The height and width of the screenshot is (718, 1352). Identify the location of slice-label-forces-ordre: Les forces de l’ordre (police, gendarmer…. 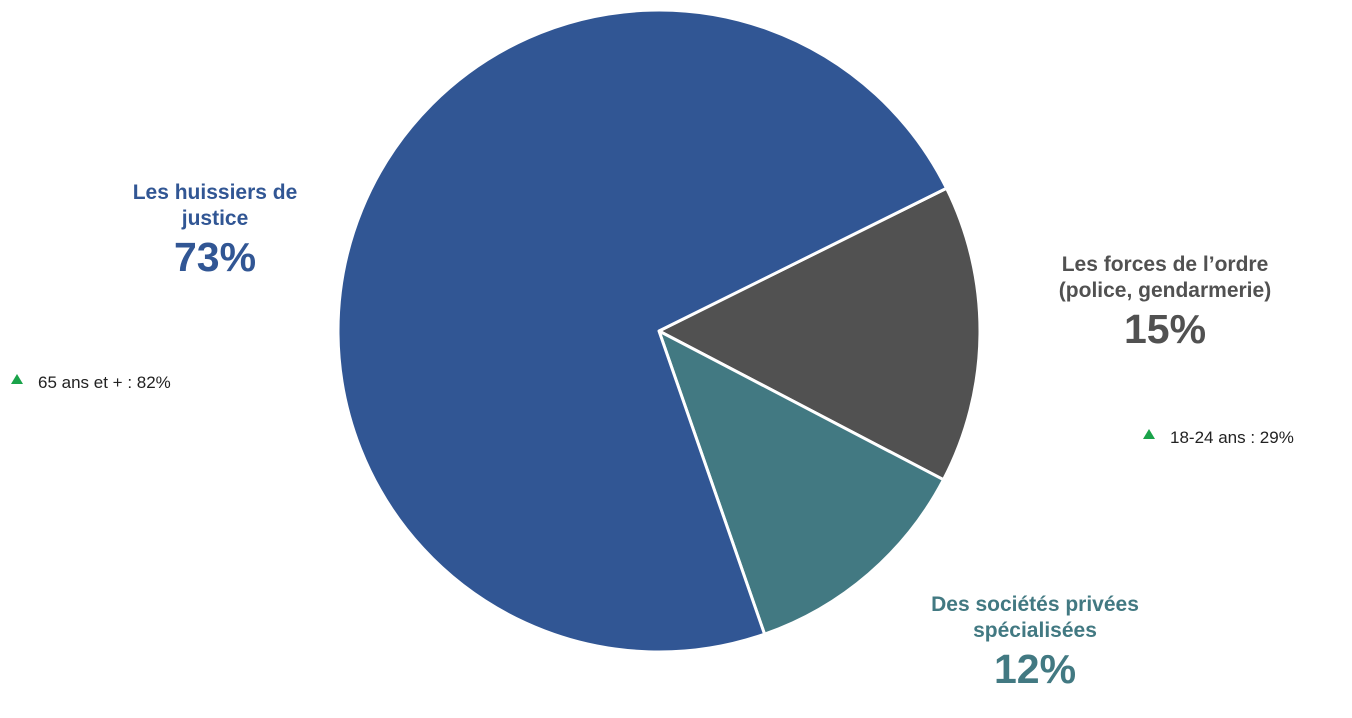
(1165, 302).